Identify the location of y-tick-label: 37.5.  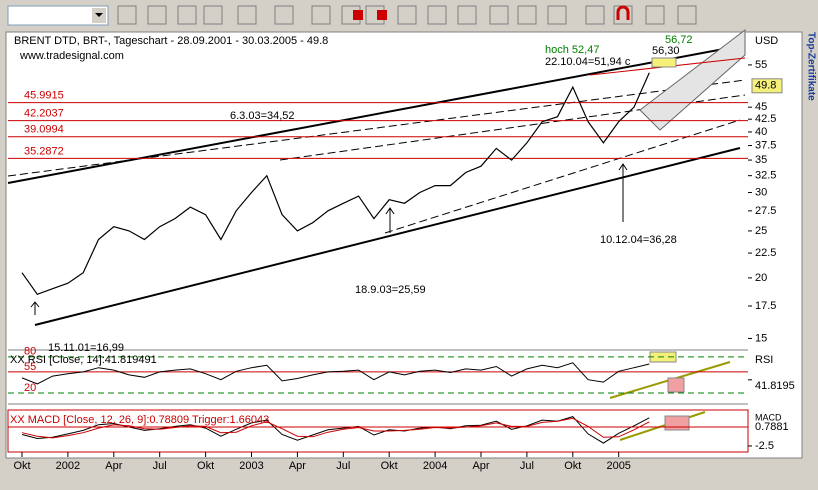
(765, 145).